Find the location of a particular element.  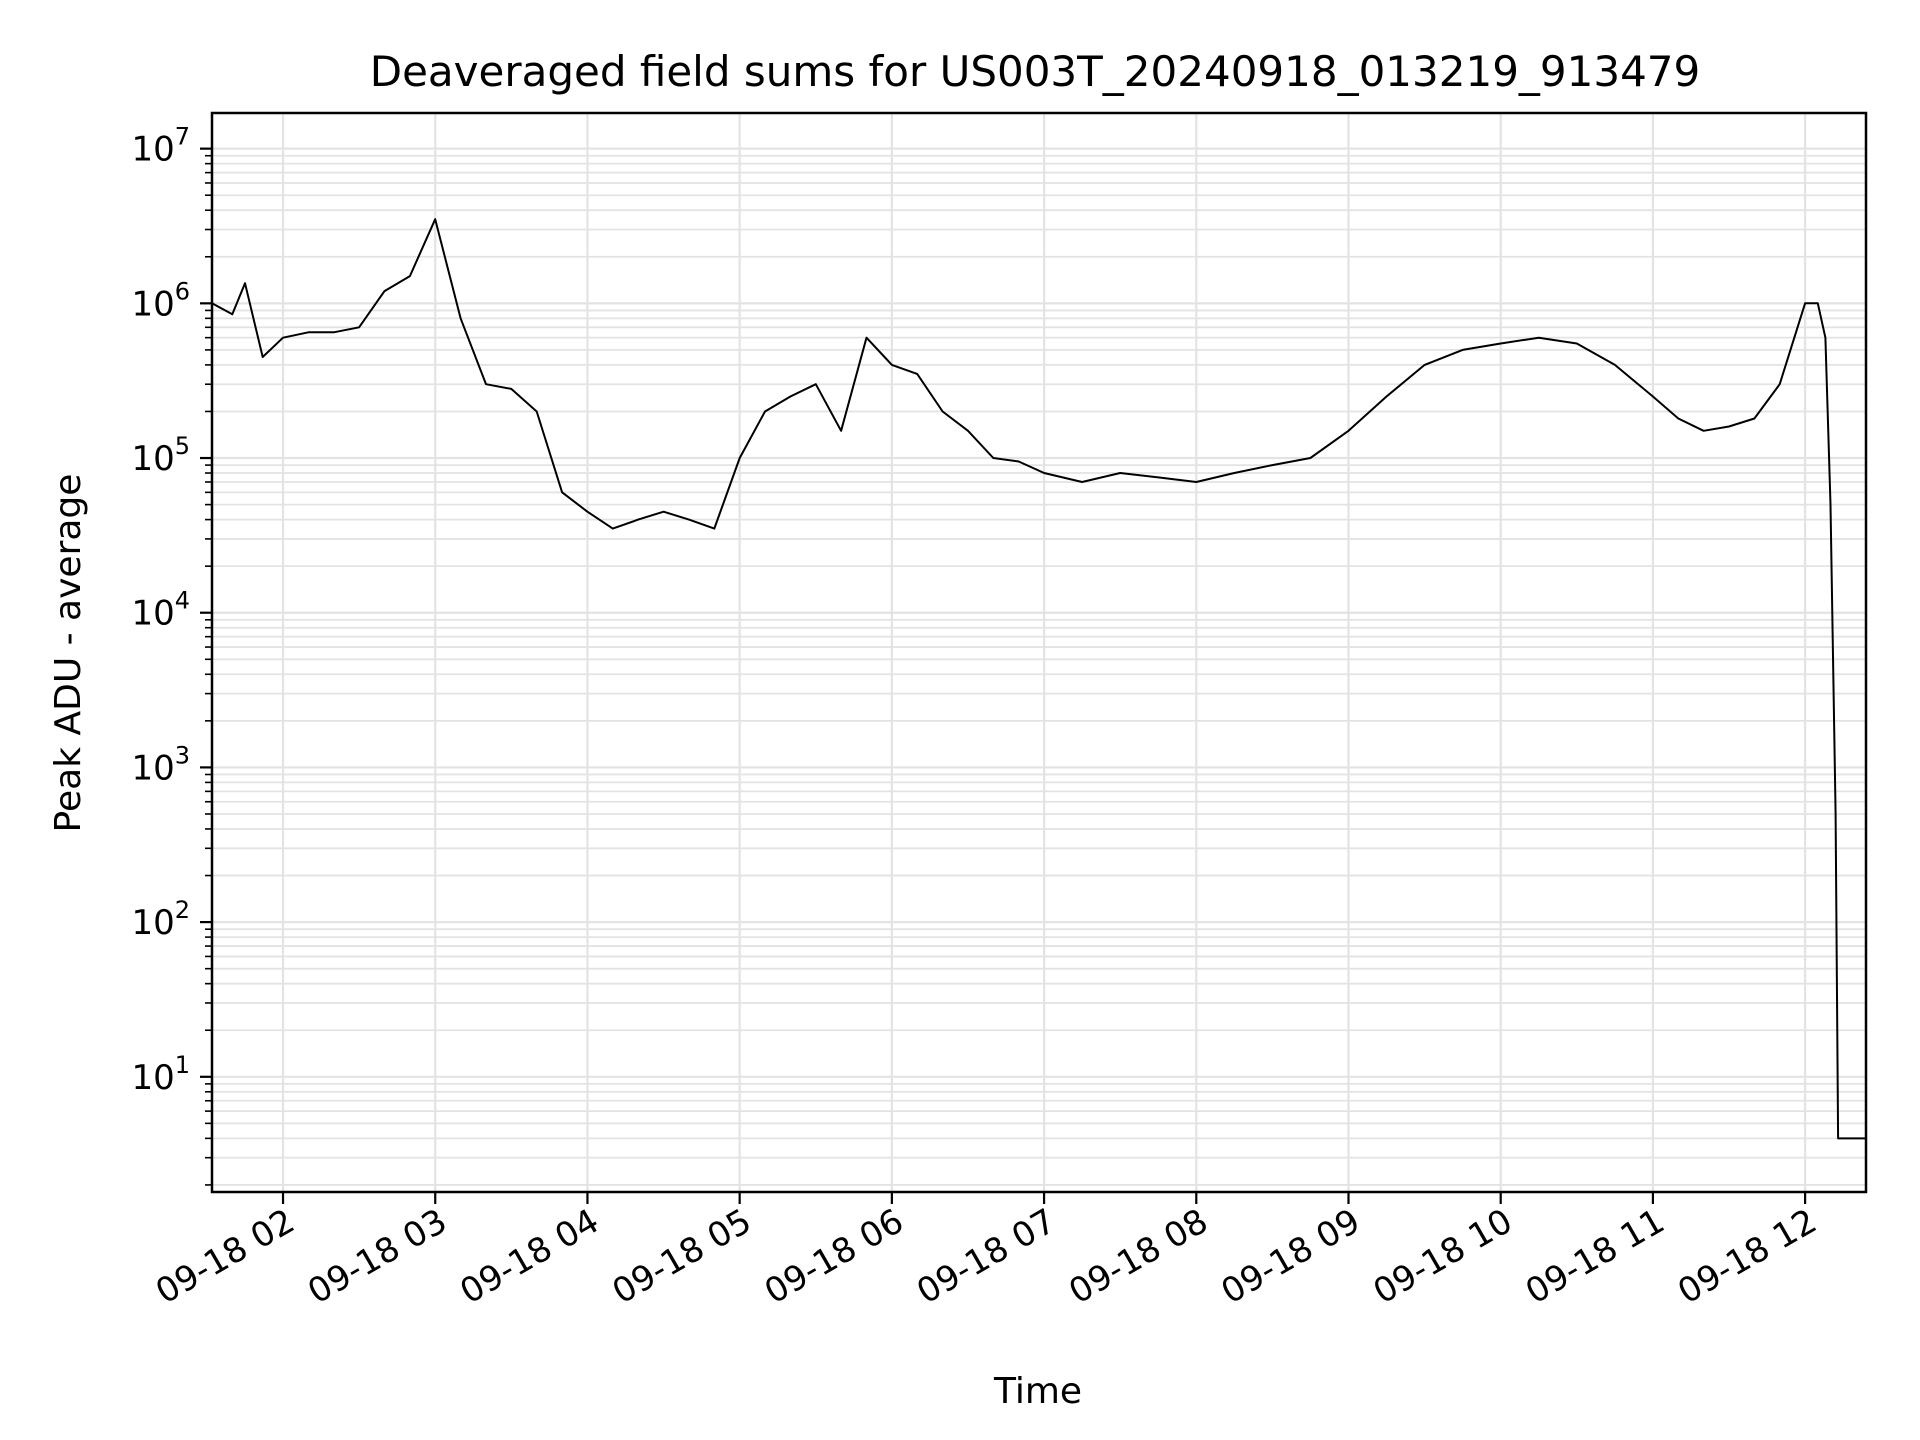

y-tick-label: 10⁵ is located at coordinates (160, 455).